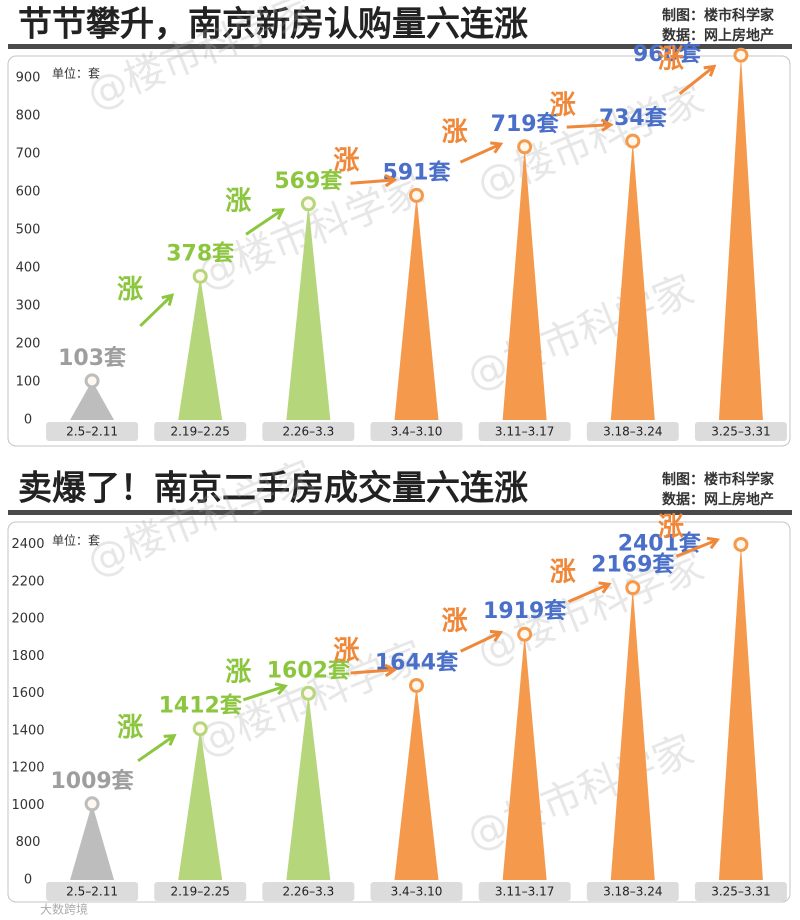 Image resolution: width=800 pixels, height=920 pixels. What do you see at coordinates (28, 306) in the screenshot?
I see `y-tick-label: 300` at bounding box center [28, 306].